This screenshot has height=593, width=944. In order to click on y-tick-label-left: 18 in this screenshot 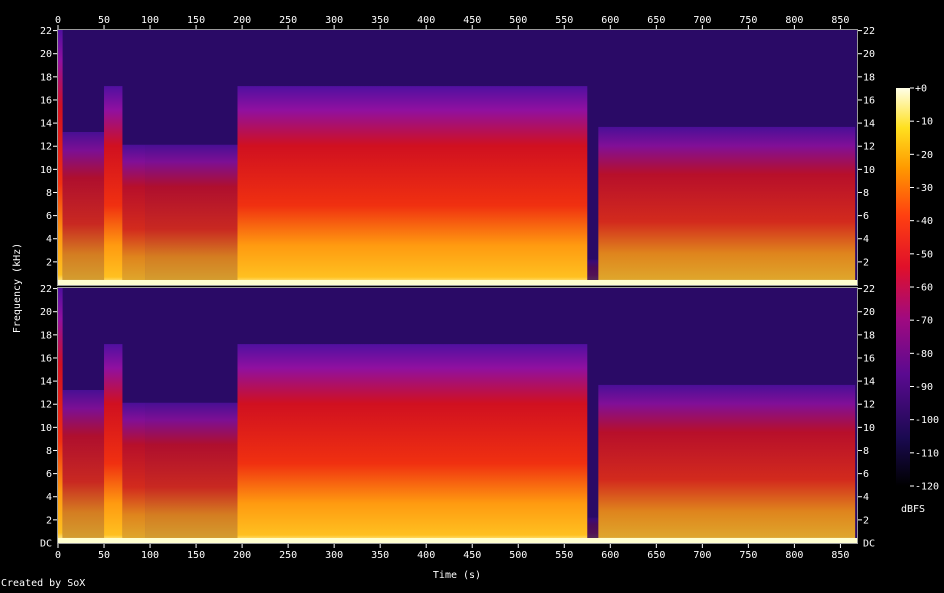, I will do `click(46, 335)`.